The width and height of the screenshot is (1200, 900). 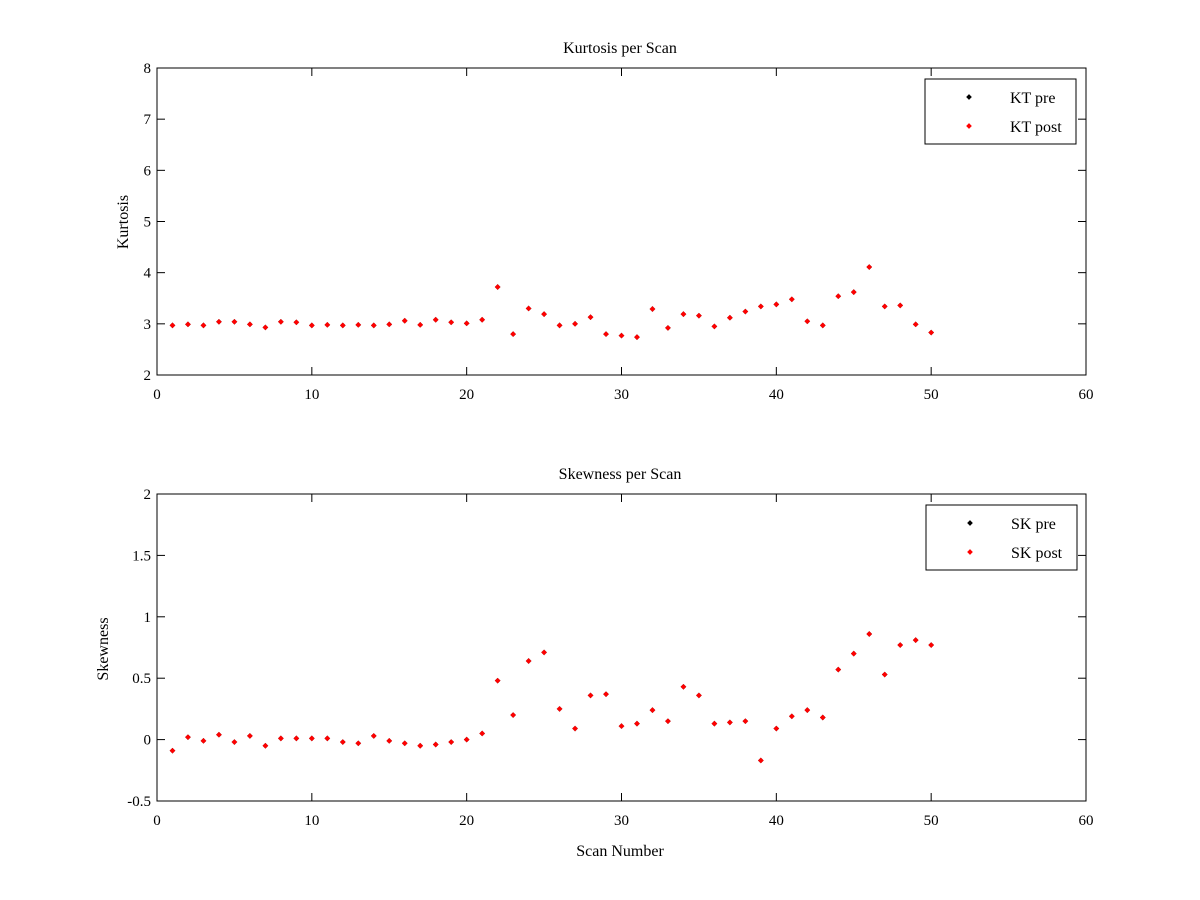 What do you see at coordinates (620, 48) in the screenshot?
I see `kurtosis-chart-title: Kurtosis per Scan` at bounding box center [620, 48].